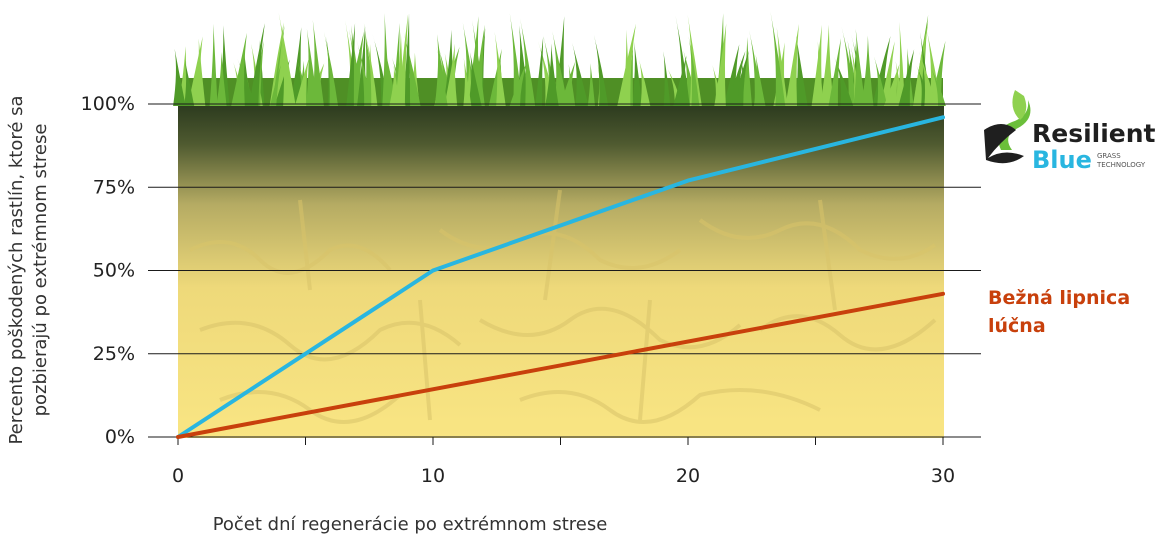 This screenshot has height=540, width=1157. Describe the element at coordinates (943, 476) in the screenshot. I see `x-tick-label: 30` at that location.